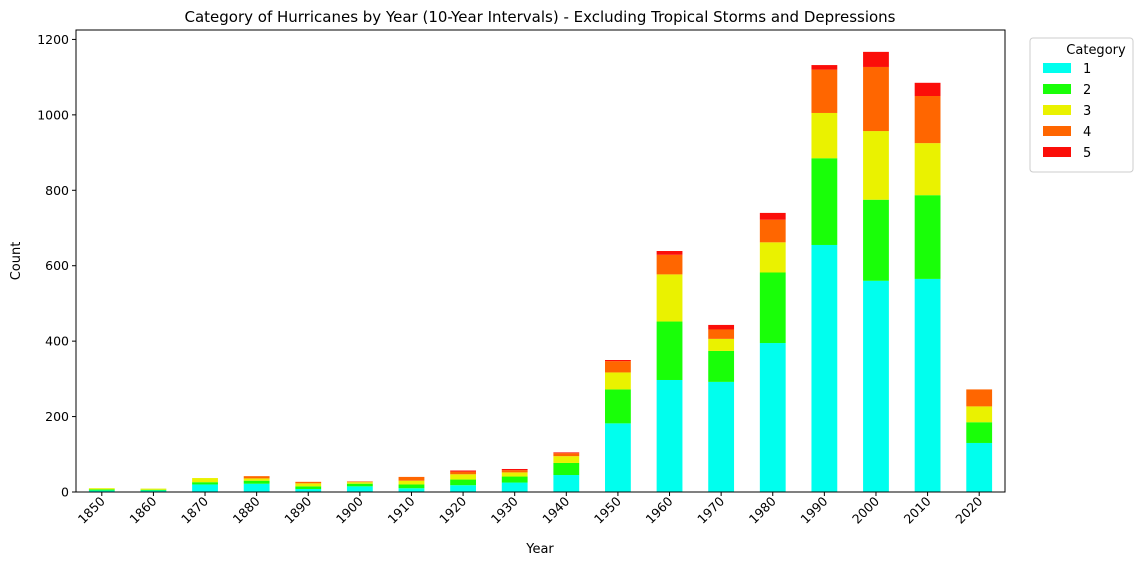  I want to click on y-axis-ticks: 0 200 400 600 800 1000 1200, so click(56, 266).